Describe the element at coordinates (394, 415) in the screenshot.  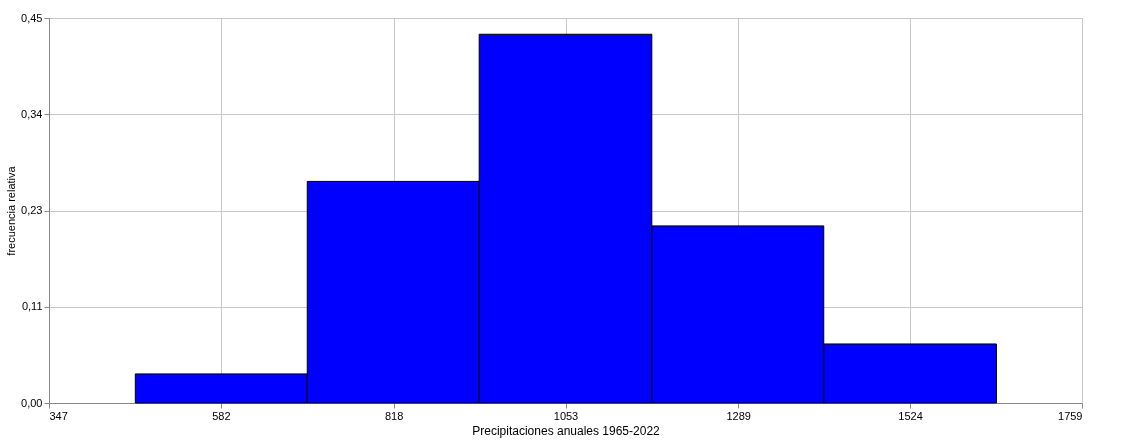
I see `x-tick-label: 818` at that location.